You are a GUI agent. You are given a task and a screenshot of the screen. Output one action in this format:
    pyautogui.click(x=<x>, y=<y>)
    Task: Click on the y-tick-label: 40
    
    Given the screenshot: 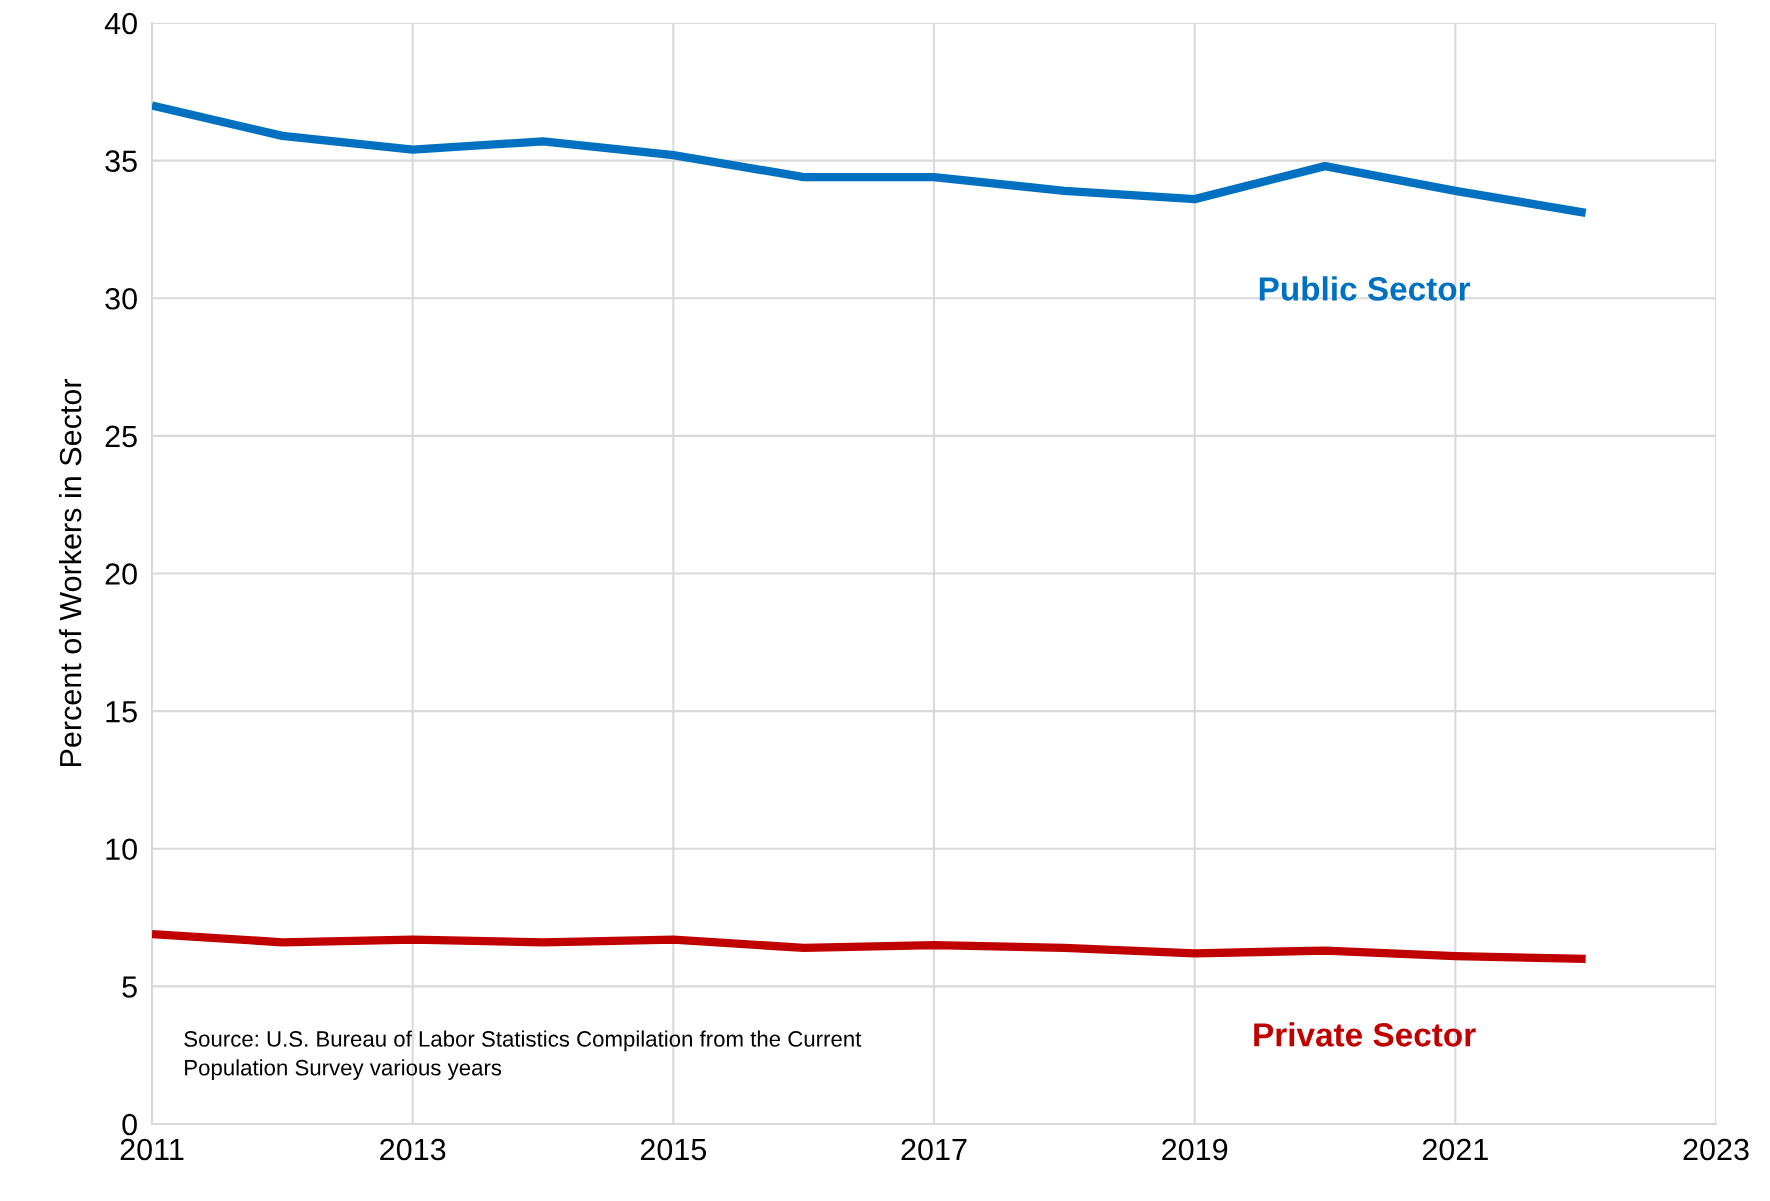 What is the action you would take?
    pyautogui.click(x=120, y=23)
    